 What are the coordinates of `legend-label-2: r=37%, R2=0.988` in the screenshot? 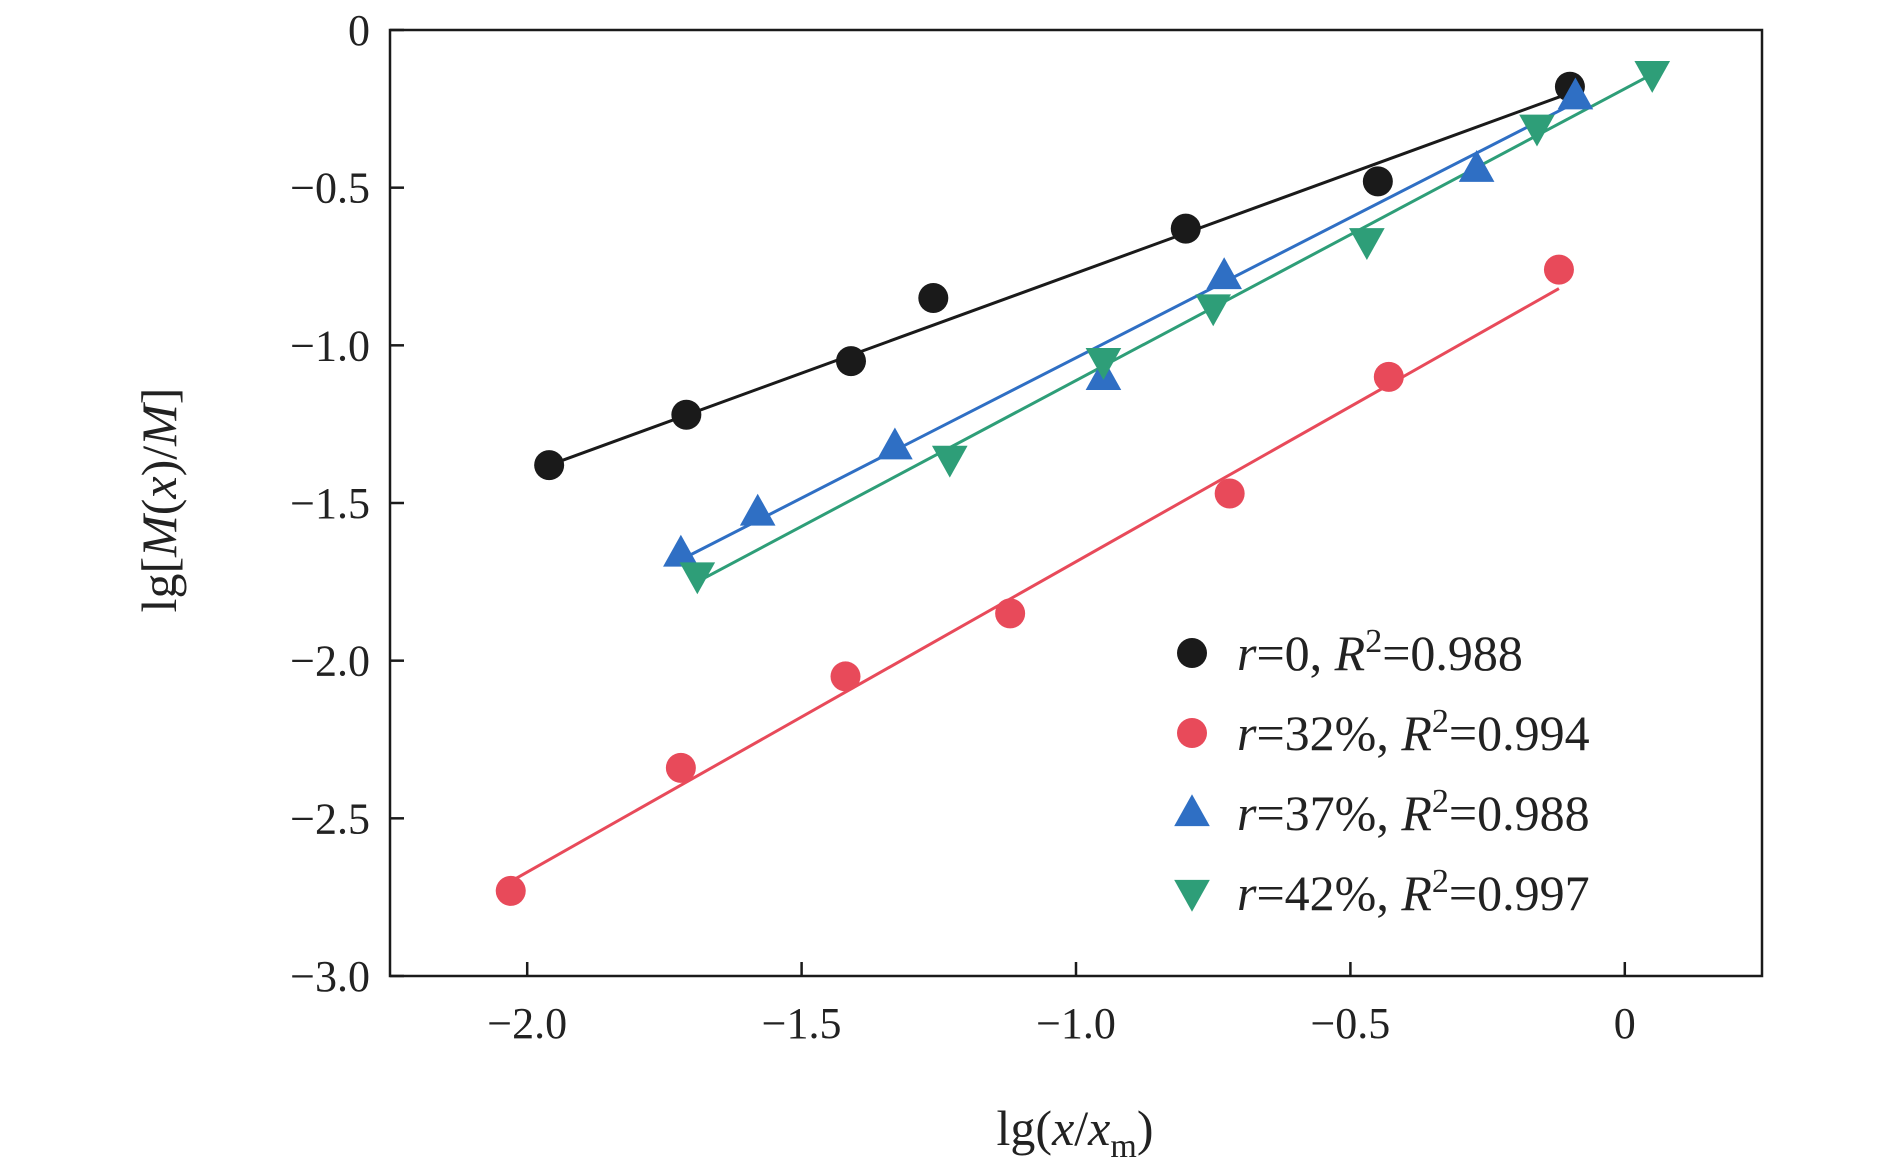 It's located at (1413, 812).